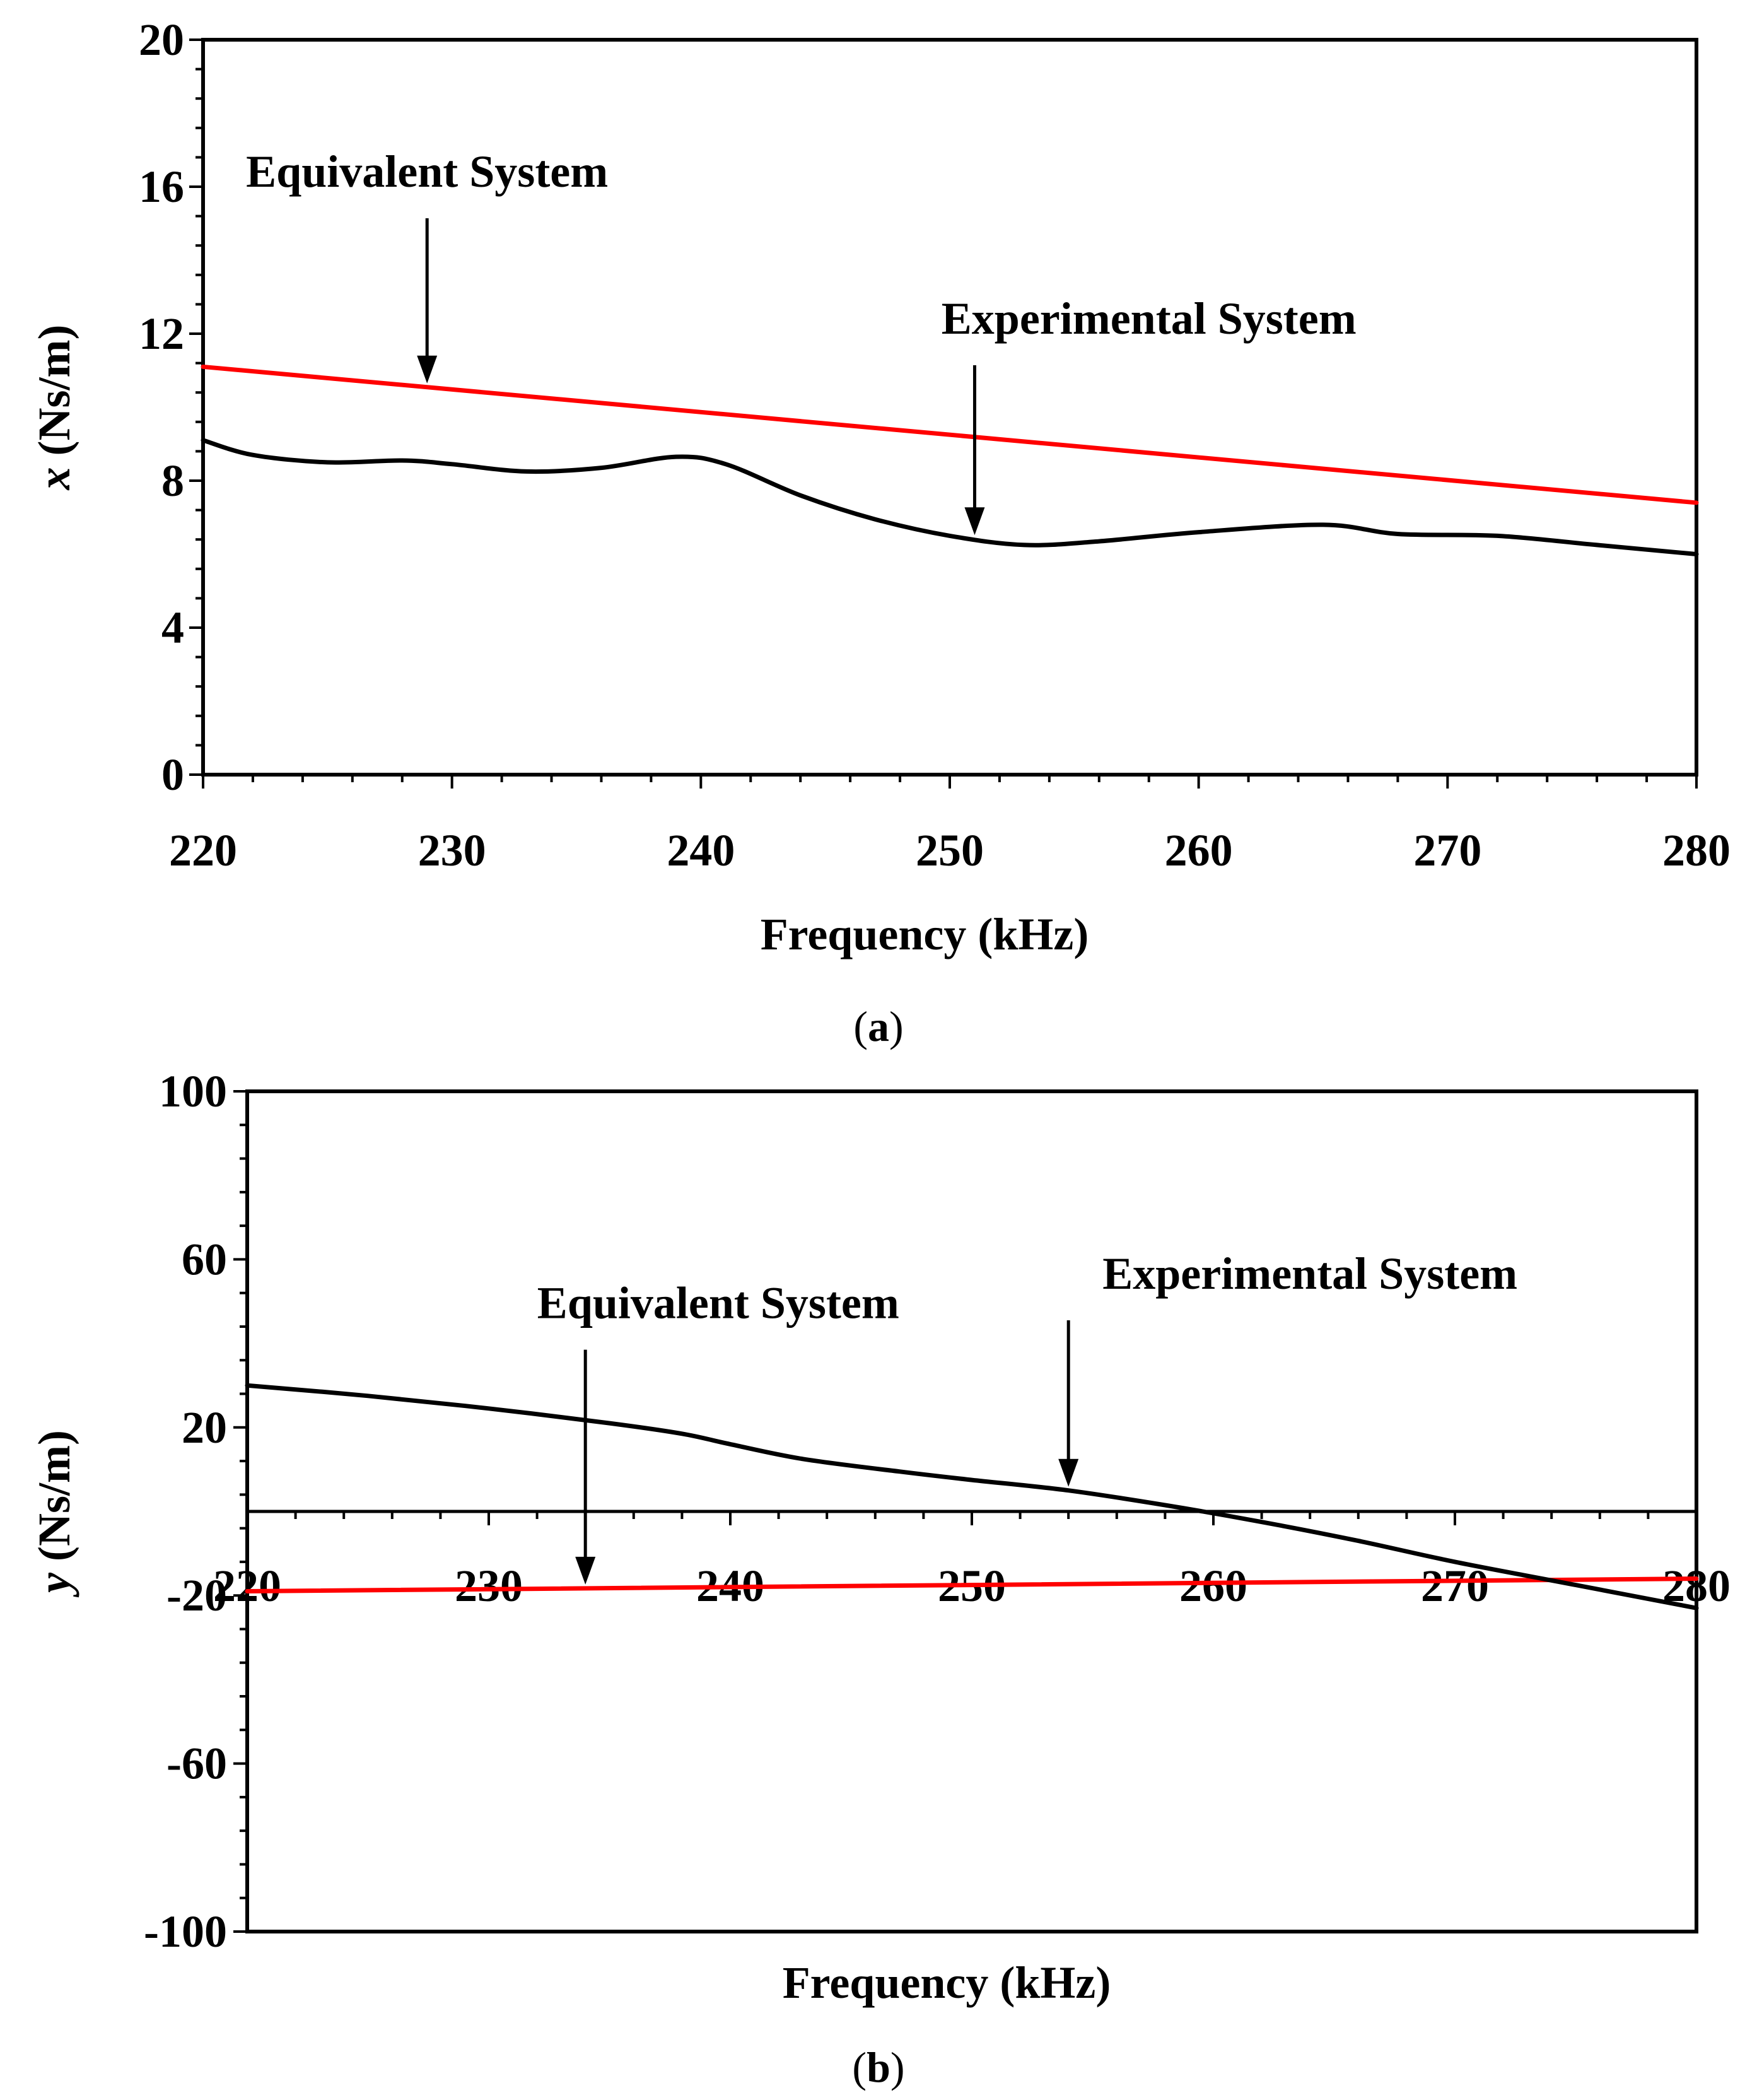  I want to click on y-axis-variable: y, so click(54, 1585).